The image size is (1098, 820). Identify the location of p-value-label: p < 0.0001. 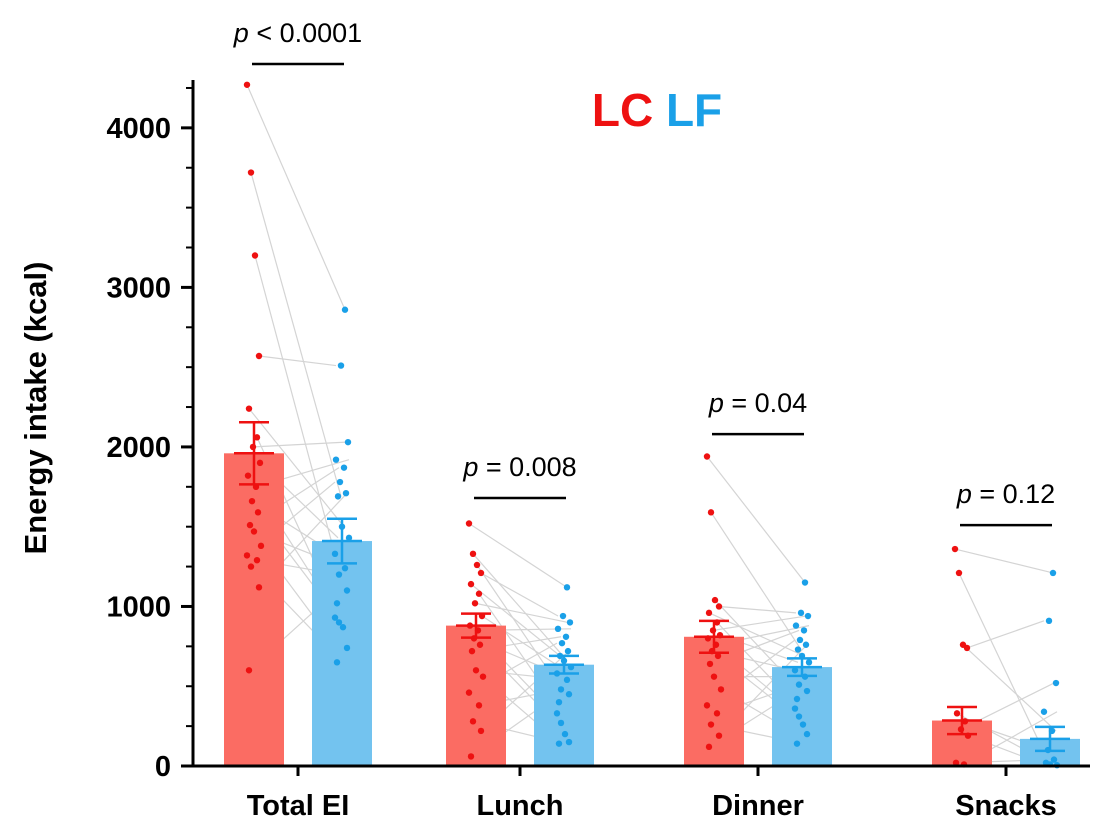
(297, 33).